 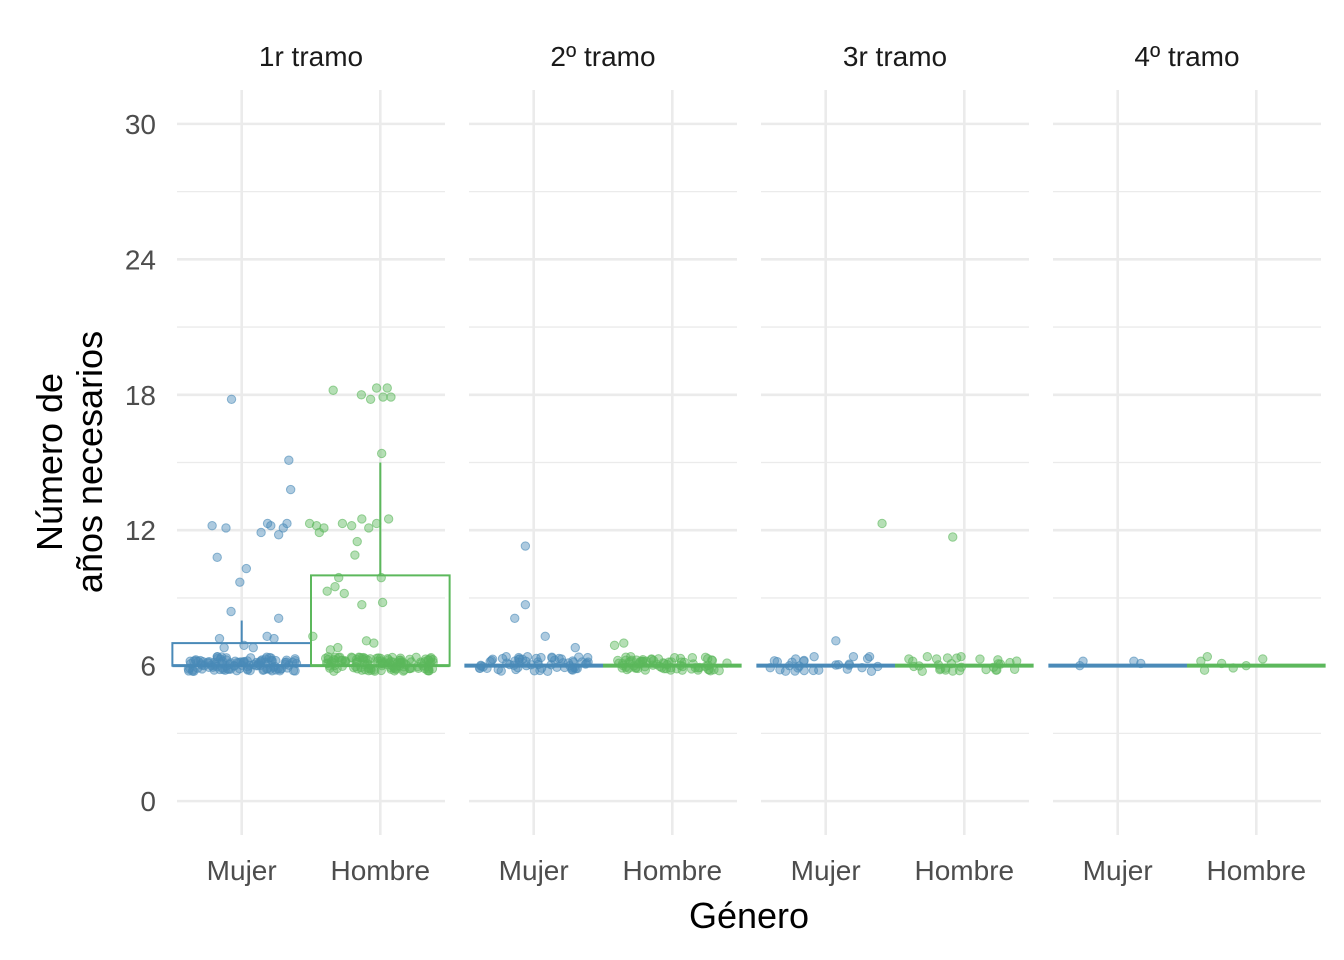 I want to click on facet-strip-label: 4º tramo, so click(x=1186, y=56).